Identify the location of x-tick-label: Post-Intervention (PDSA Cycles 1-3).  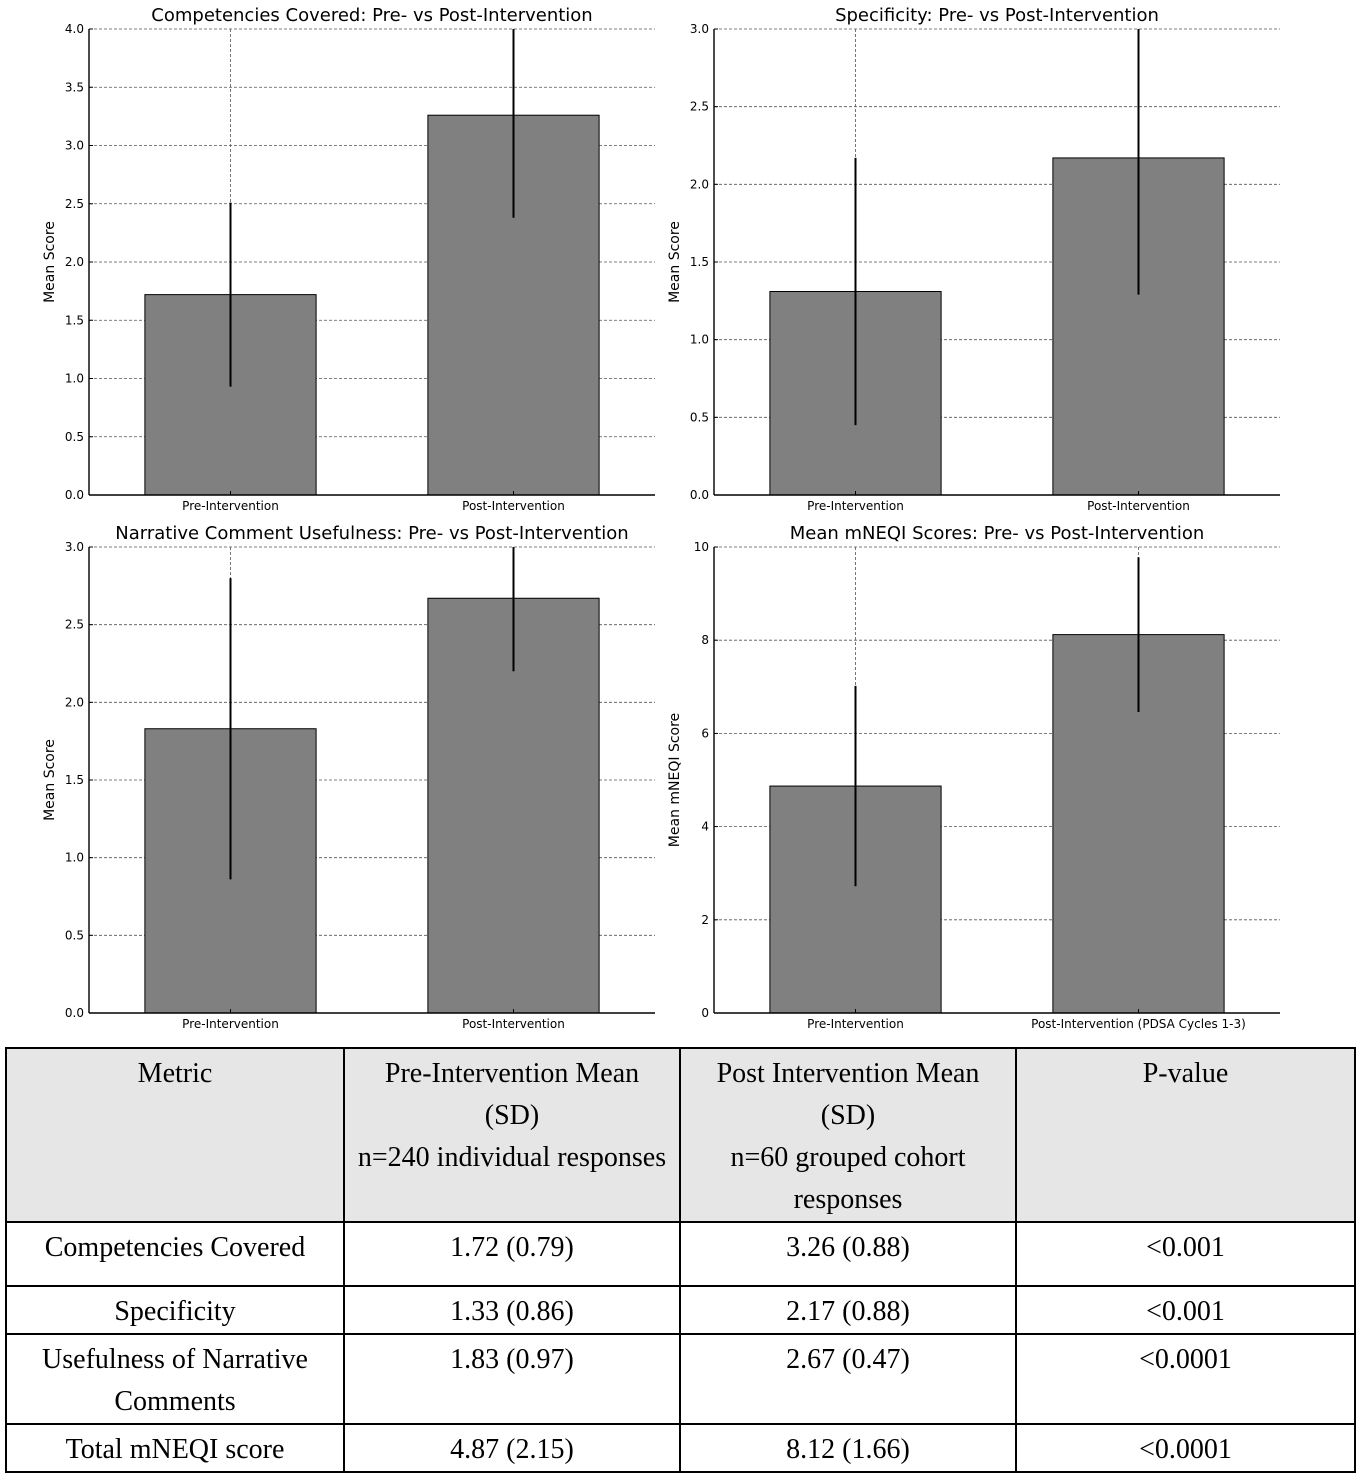
(1138, 1024).